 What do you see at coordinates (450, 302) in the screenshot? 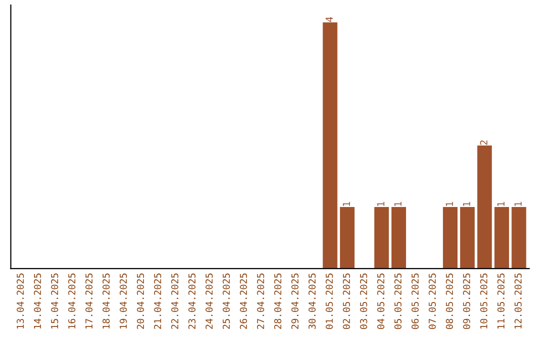
I see `x-tick-label: 08.05.2025` at bounding box center [450, 302].